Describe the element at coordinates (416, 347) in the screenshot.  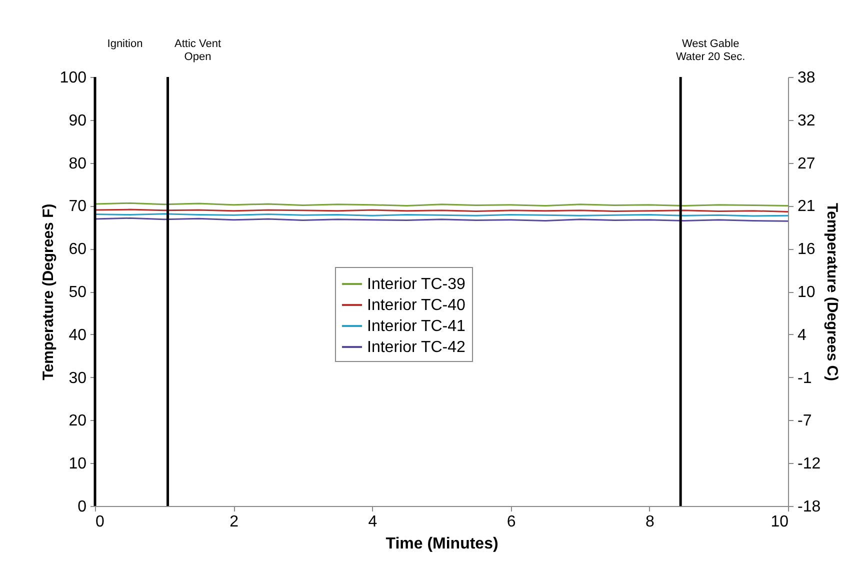
I see `legend-label: Interior TC-42` at that location.